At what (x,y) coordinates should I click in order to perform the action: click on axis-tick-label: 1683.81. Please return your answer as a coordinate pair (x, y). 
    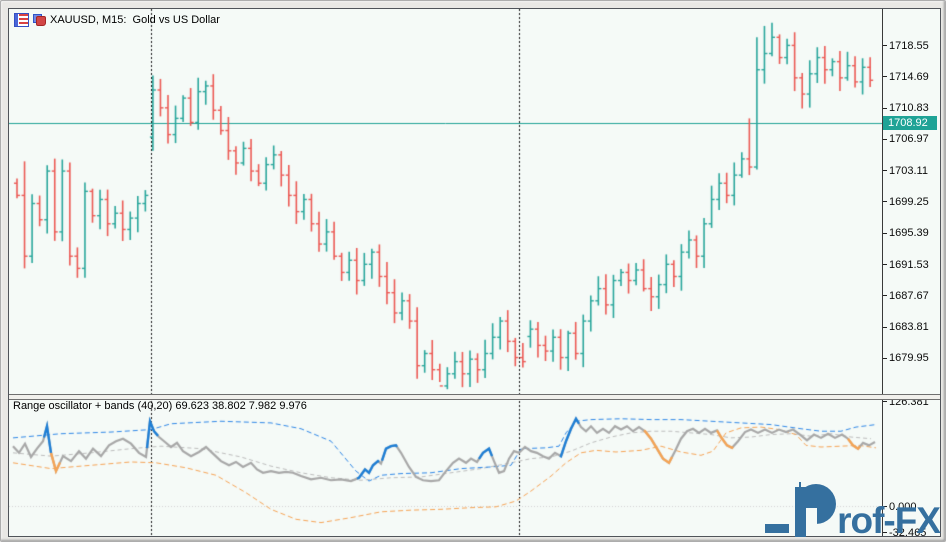
    Looking at the image, I should click on (906, 327).